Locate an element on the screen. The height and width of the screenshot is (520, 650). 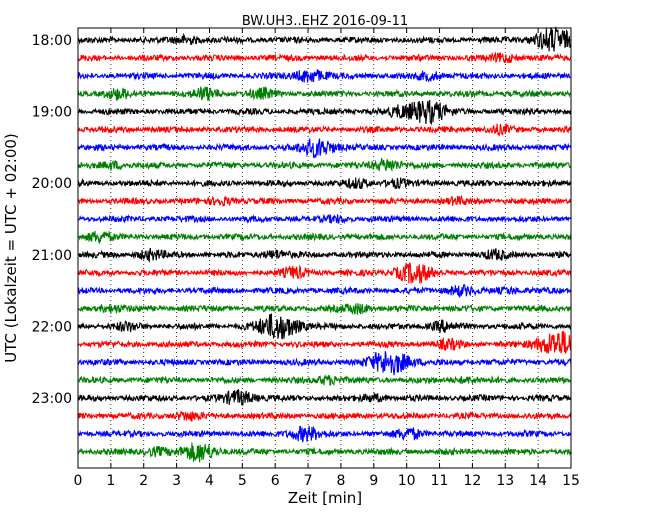
x-tick-label: 9 is located at coordinates (373, 481).